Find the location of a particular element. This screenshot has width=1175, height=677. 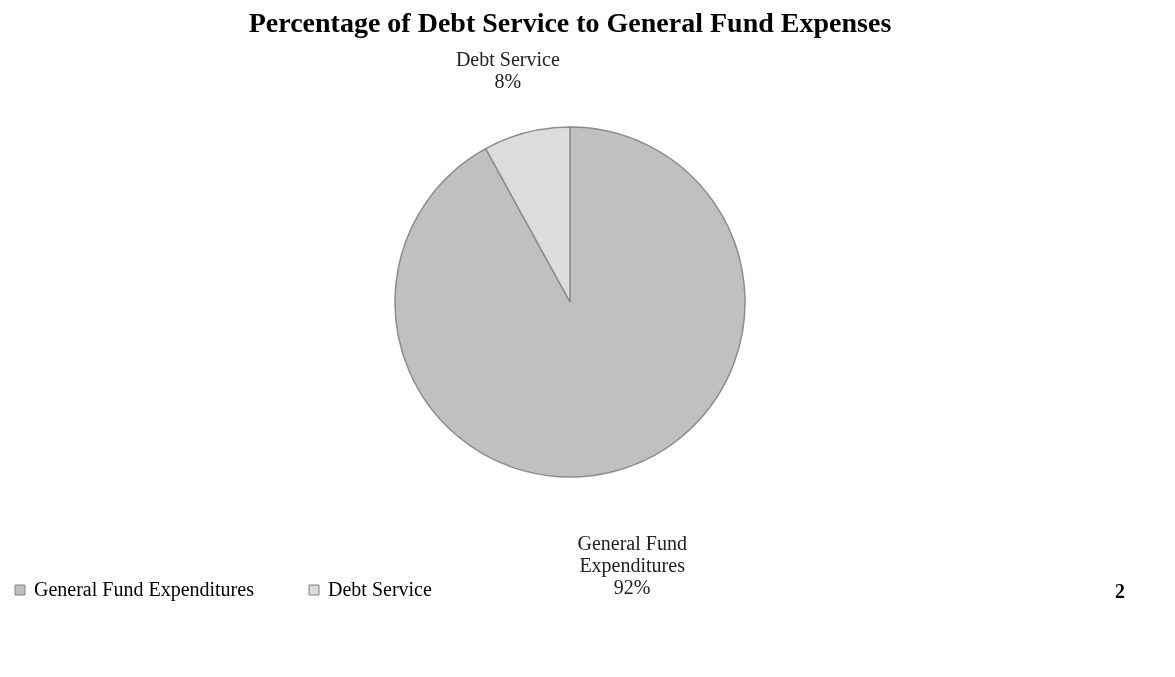

data-label: 8% is located at coordinates (508, 80).